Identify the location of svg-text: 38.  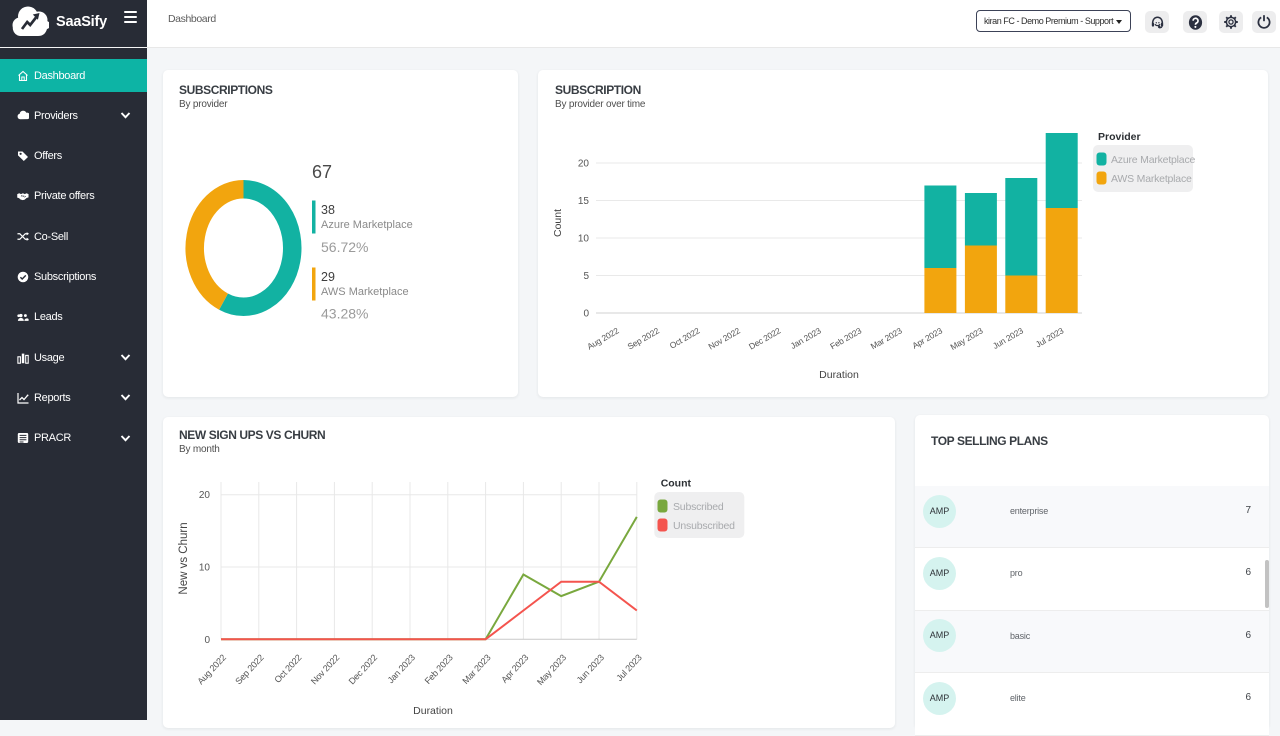
(328, 210).